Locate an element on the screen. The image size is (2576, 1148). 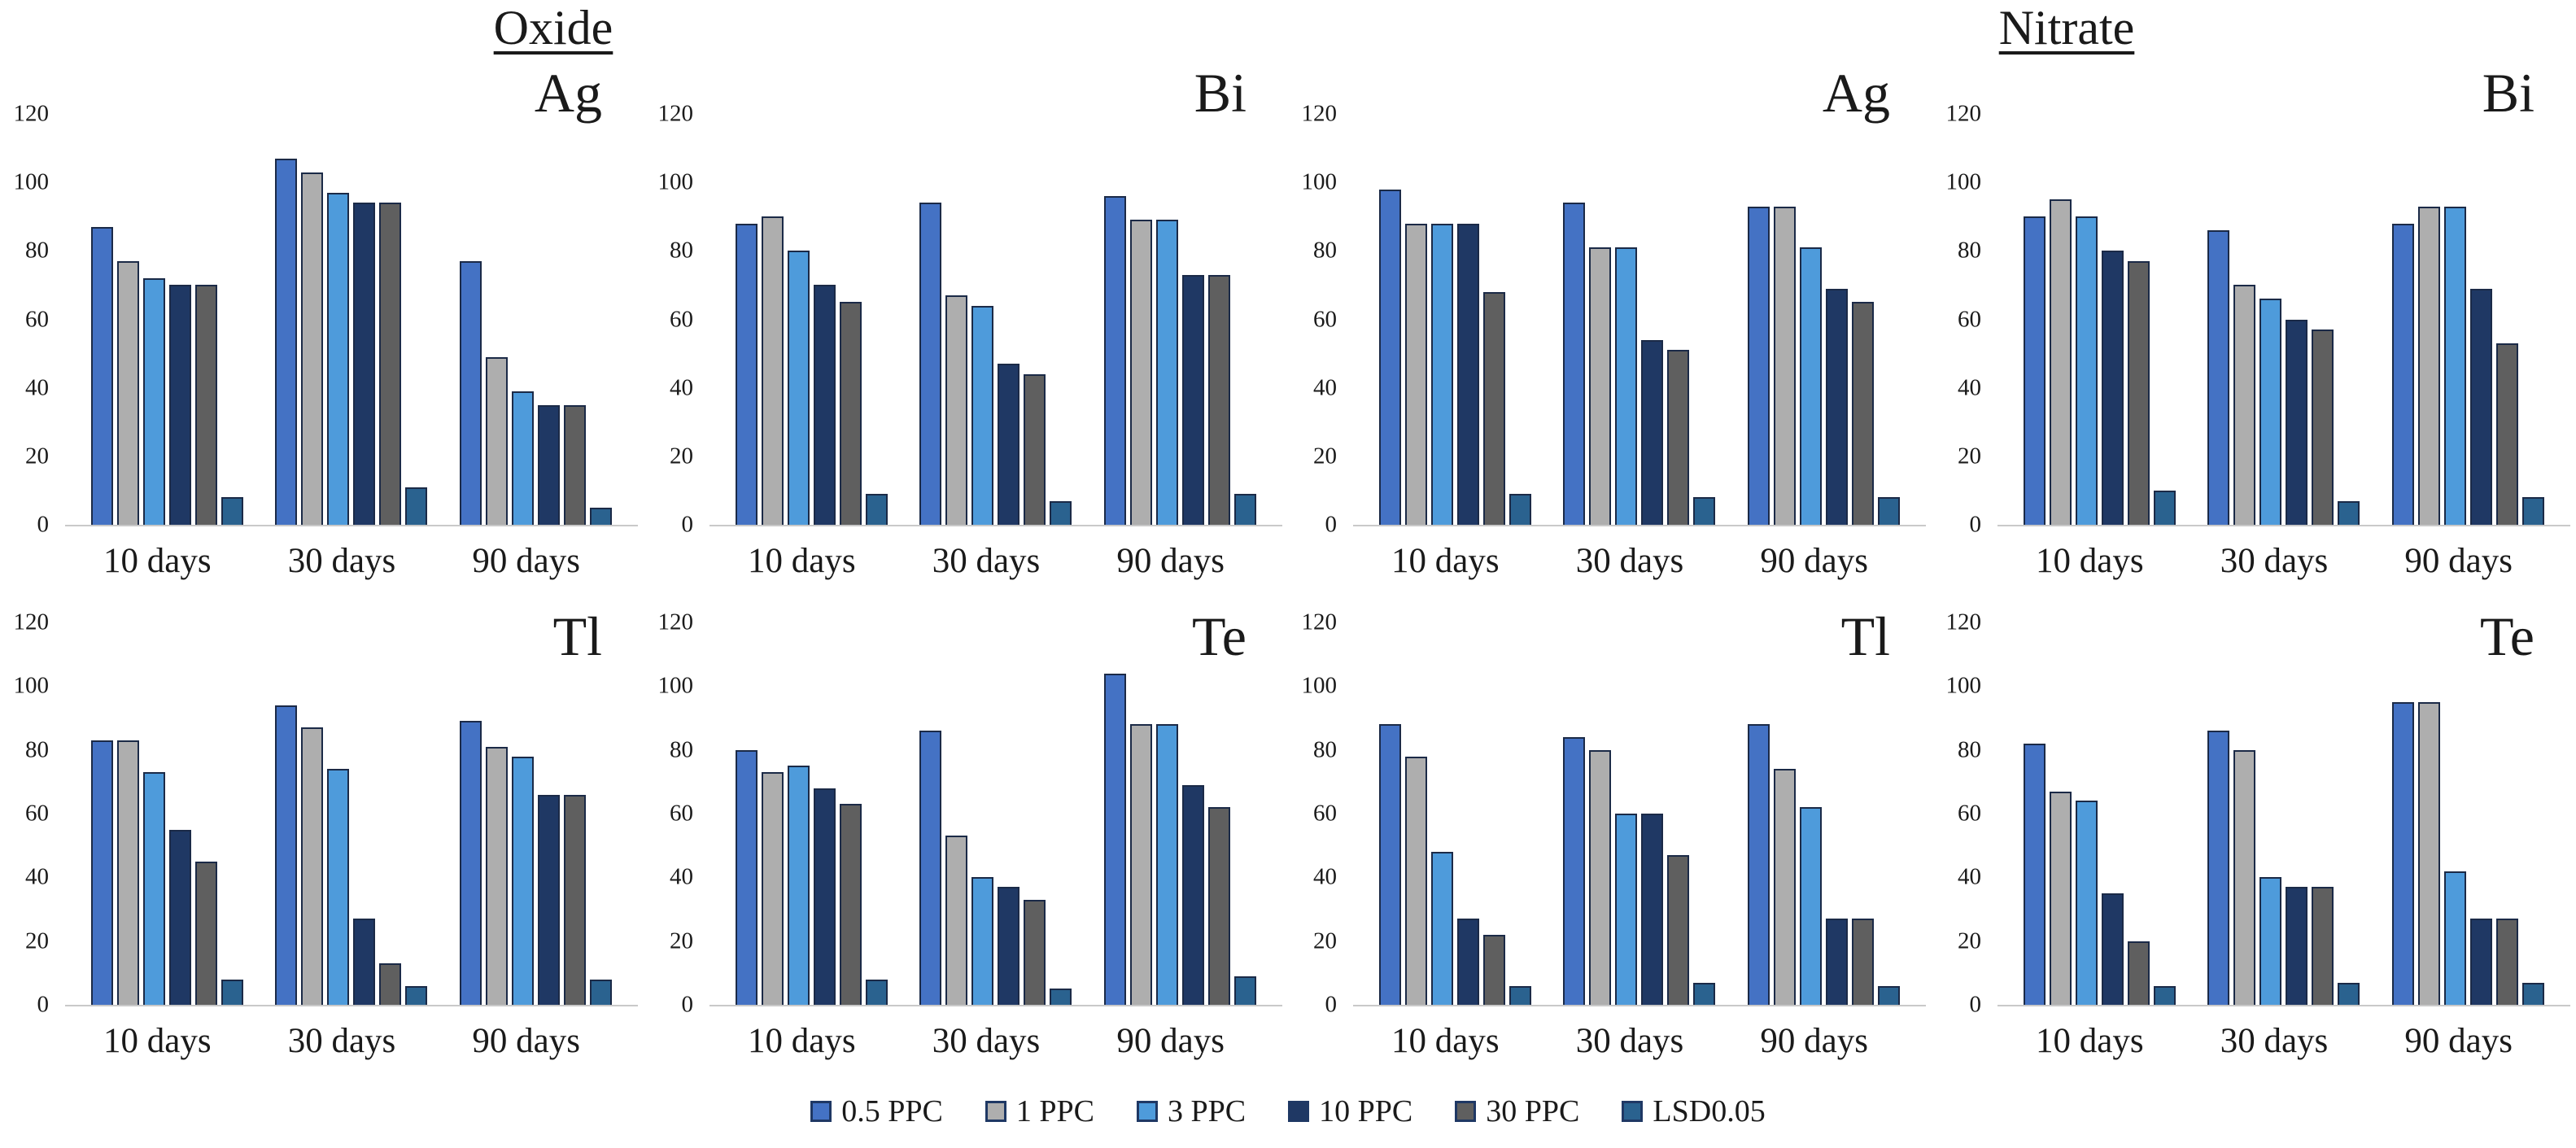
panel-nitrate-ag: 0 20 40 60 80 100 120 Ag 10 days 30 days 90 days is located at coordinates (1610, 331).